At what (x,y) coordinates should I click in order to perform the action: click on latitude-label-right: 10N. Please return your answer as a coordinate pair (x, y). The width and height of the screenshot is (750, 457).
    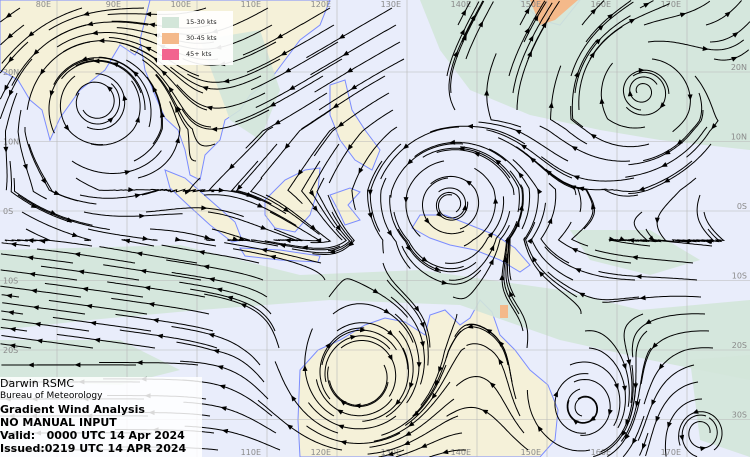
    Looking at the image, I should click on (739, 137).